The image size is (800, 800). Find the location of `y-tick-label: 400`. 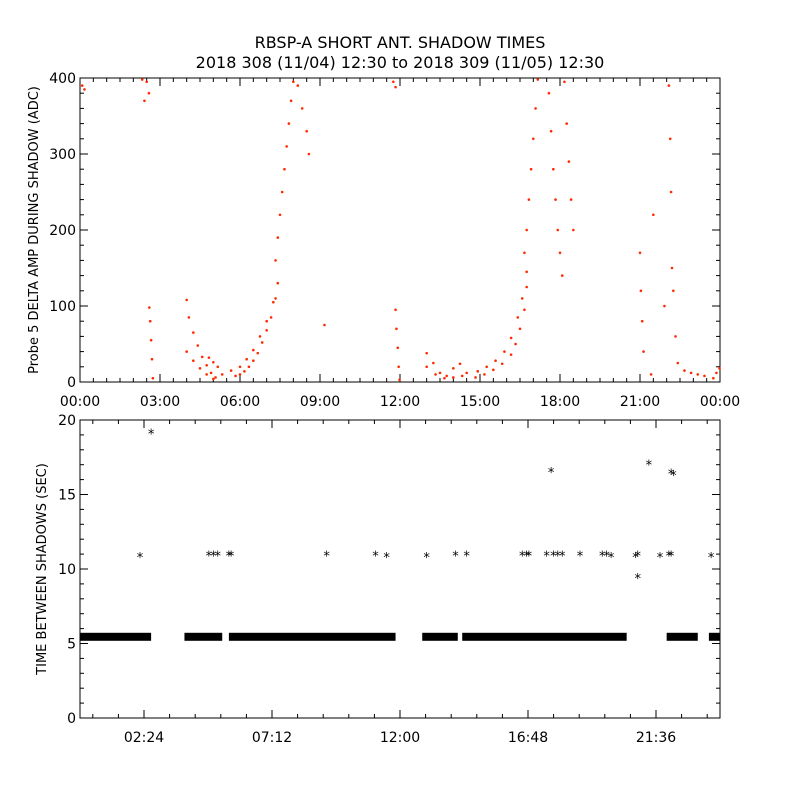

y-tick-label: 400 is located at coordinates (62, 79).